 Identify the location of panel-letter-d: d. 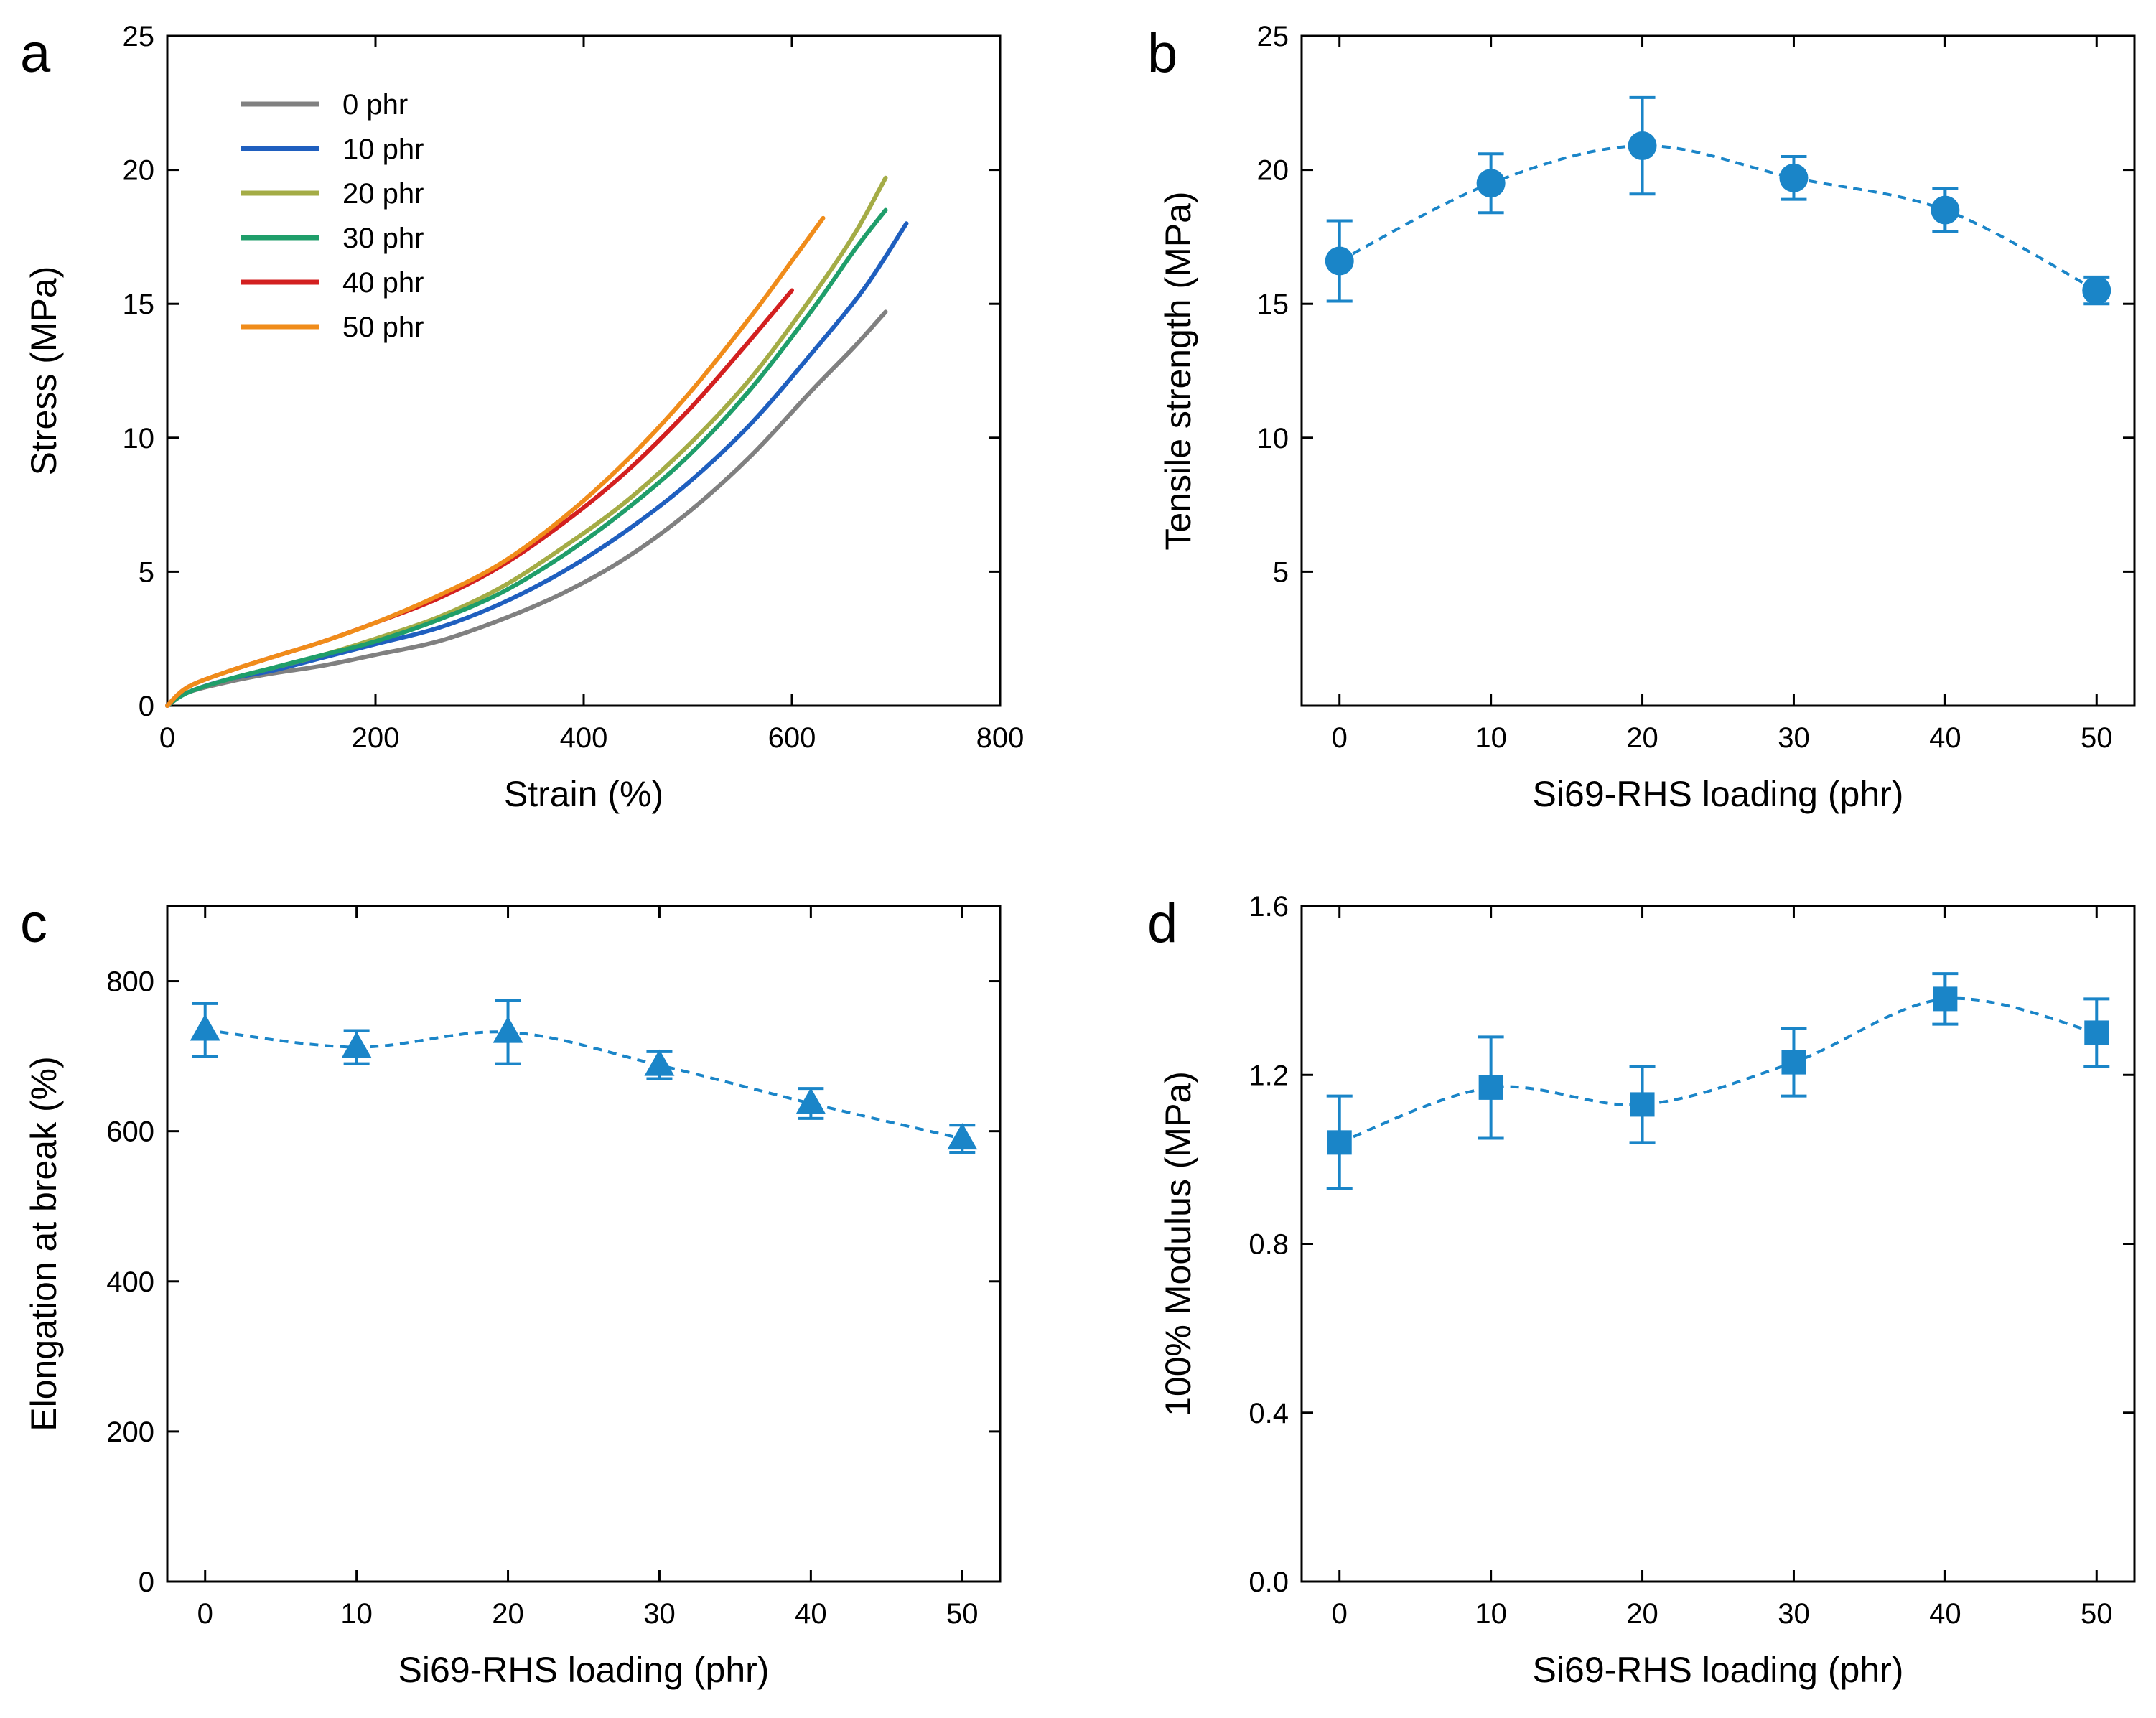
(1162, 924).